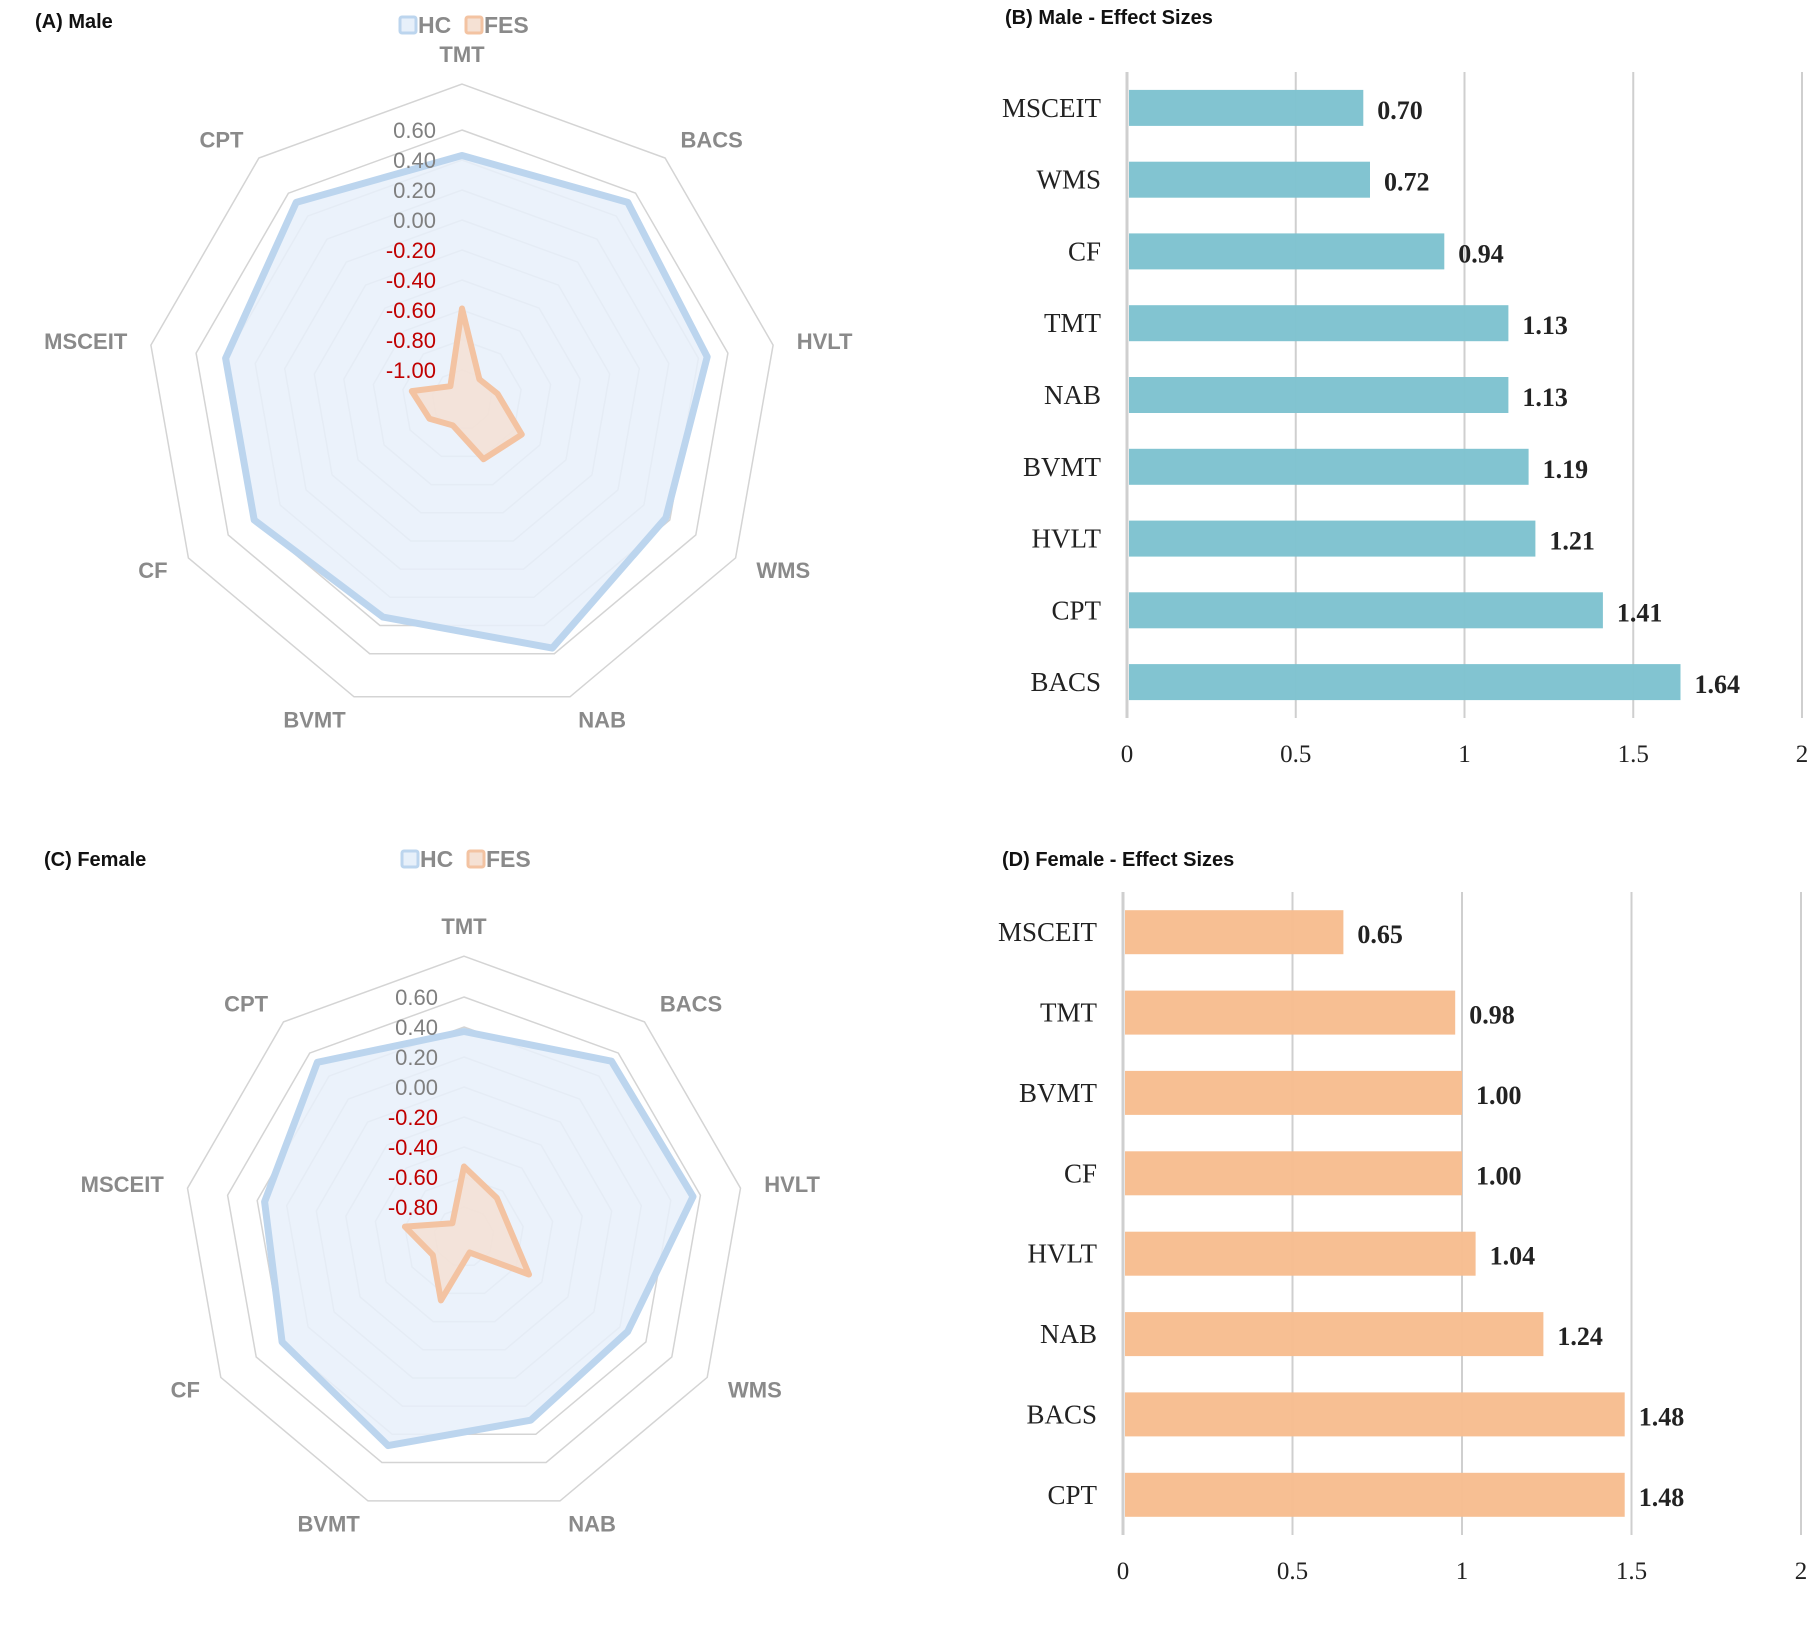  Describe the element at coordinates (1513, 1256) in the screenshot. I see `value-label-hvlt: 1.04` at that location.